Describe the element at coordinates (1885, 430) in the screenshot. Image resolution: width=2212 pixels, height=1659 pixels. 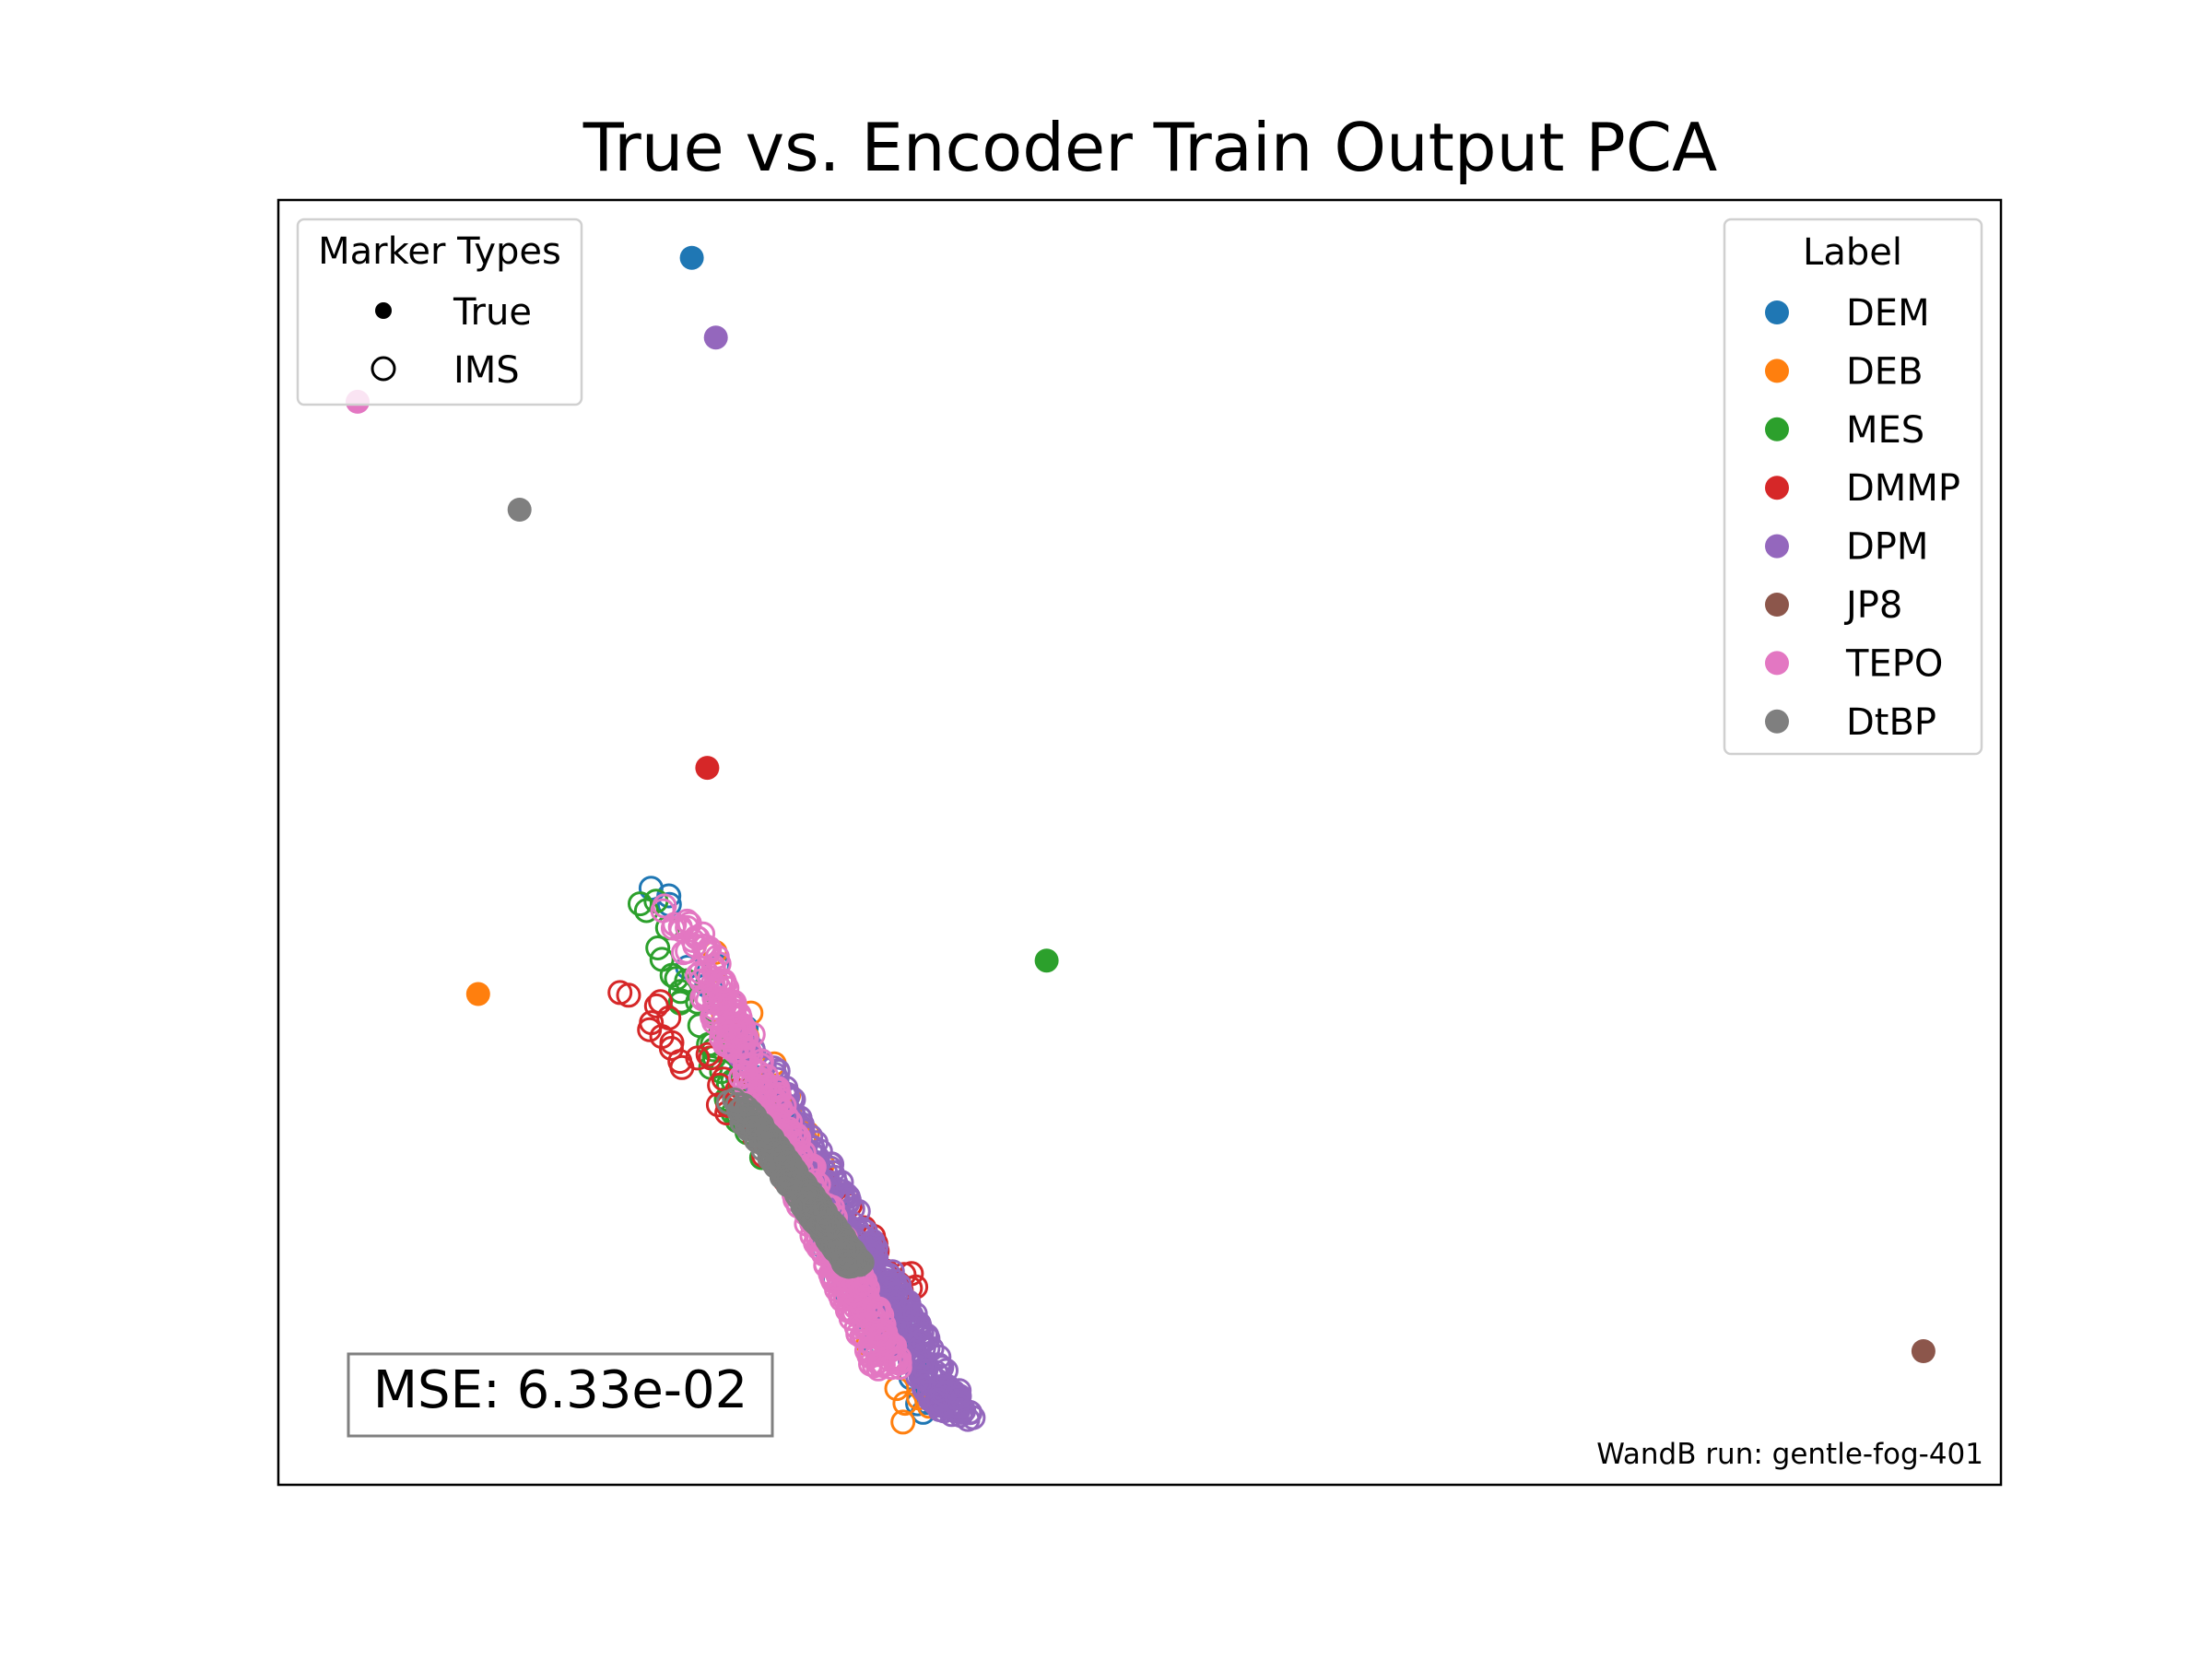
I see `legend-label-mes: MES` at that location.